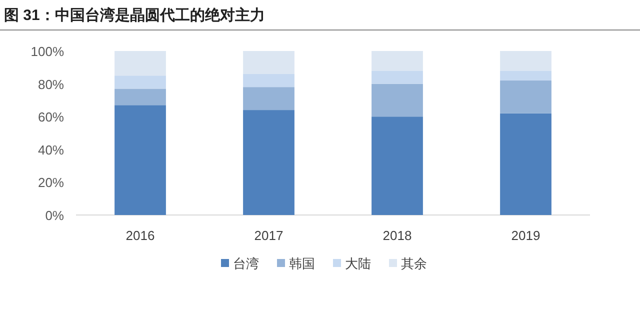 The height and width of the screenshot is (328, 640). Describe the element at coordinates (269, 235) in the screenshot. I see `x-tick-label: 2017` at that location.